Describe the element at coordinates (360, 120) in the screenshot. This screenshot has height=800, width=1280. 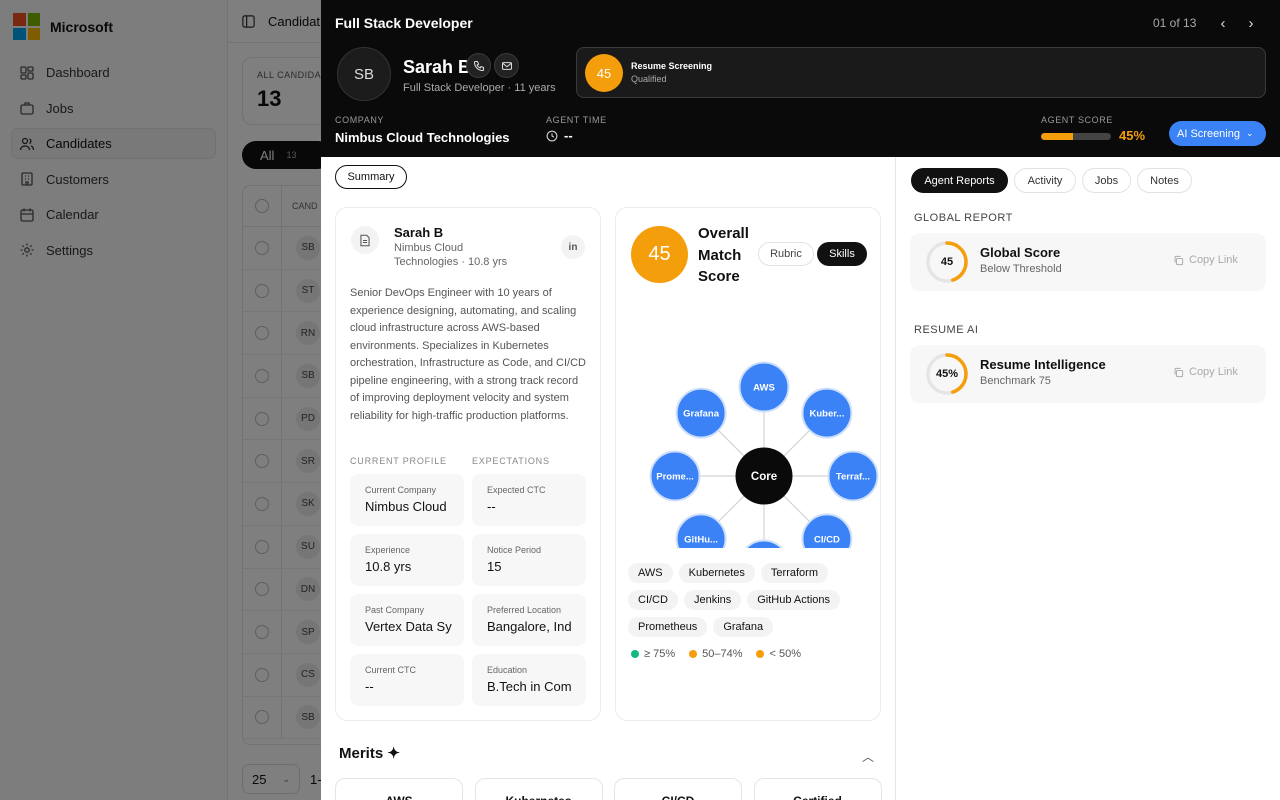
I see `company-label: COMPANY` at that location.